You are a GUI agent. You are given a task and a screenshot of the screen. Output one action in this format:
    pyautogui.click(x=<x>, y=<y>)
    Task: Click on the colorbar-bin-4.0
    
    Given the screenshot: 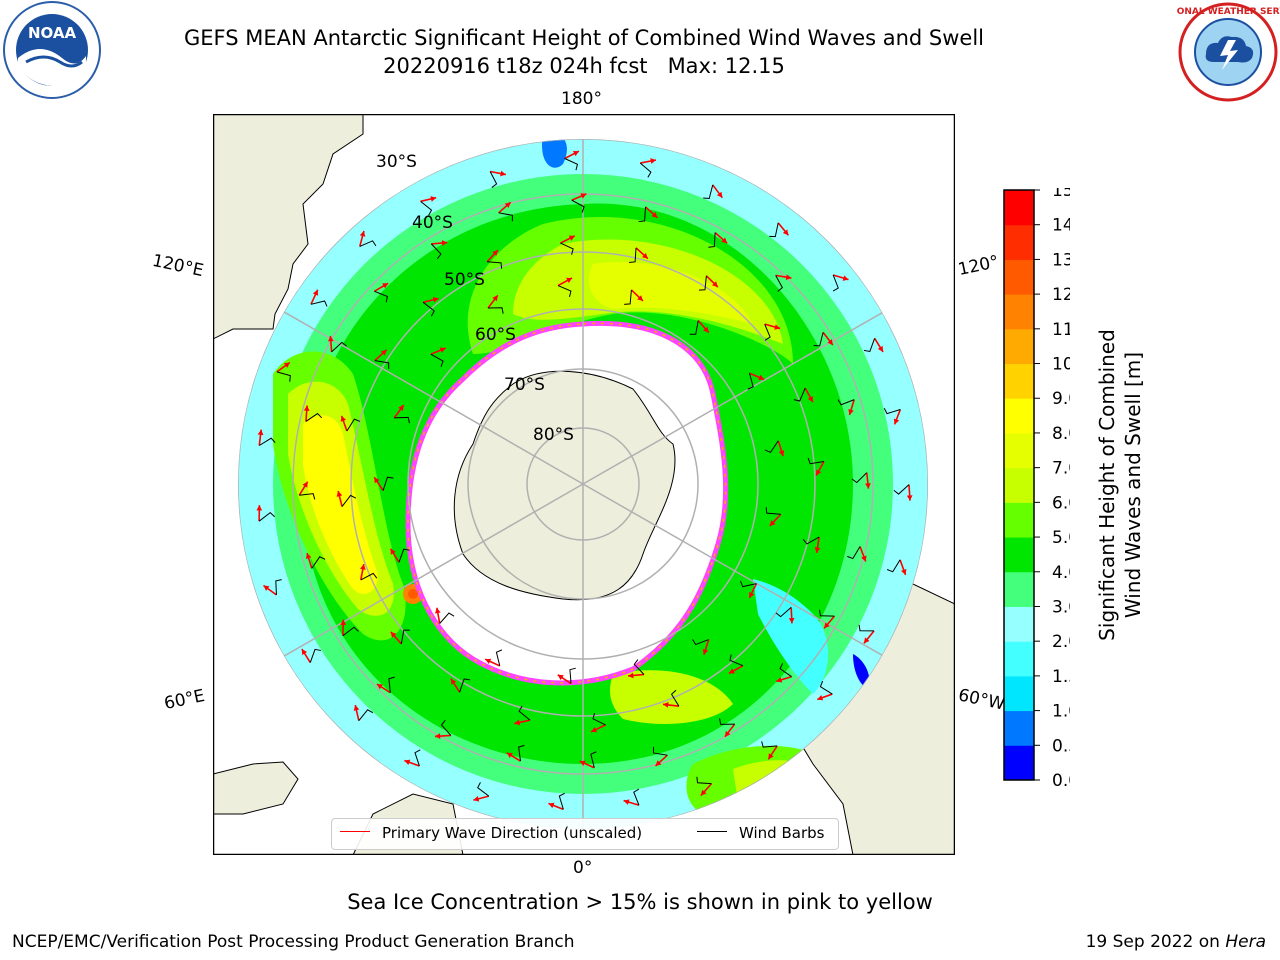 What is the action you would take?
    pyautogui.click(x=1019, y=555)
    